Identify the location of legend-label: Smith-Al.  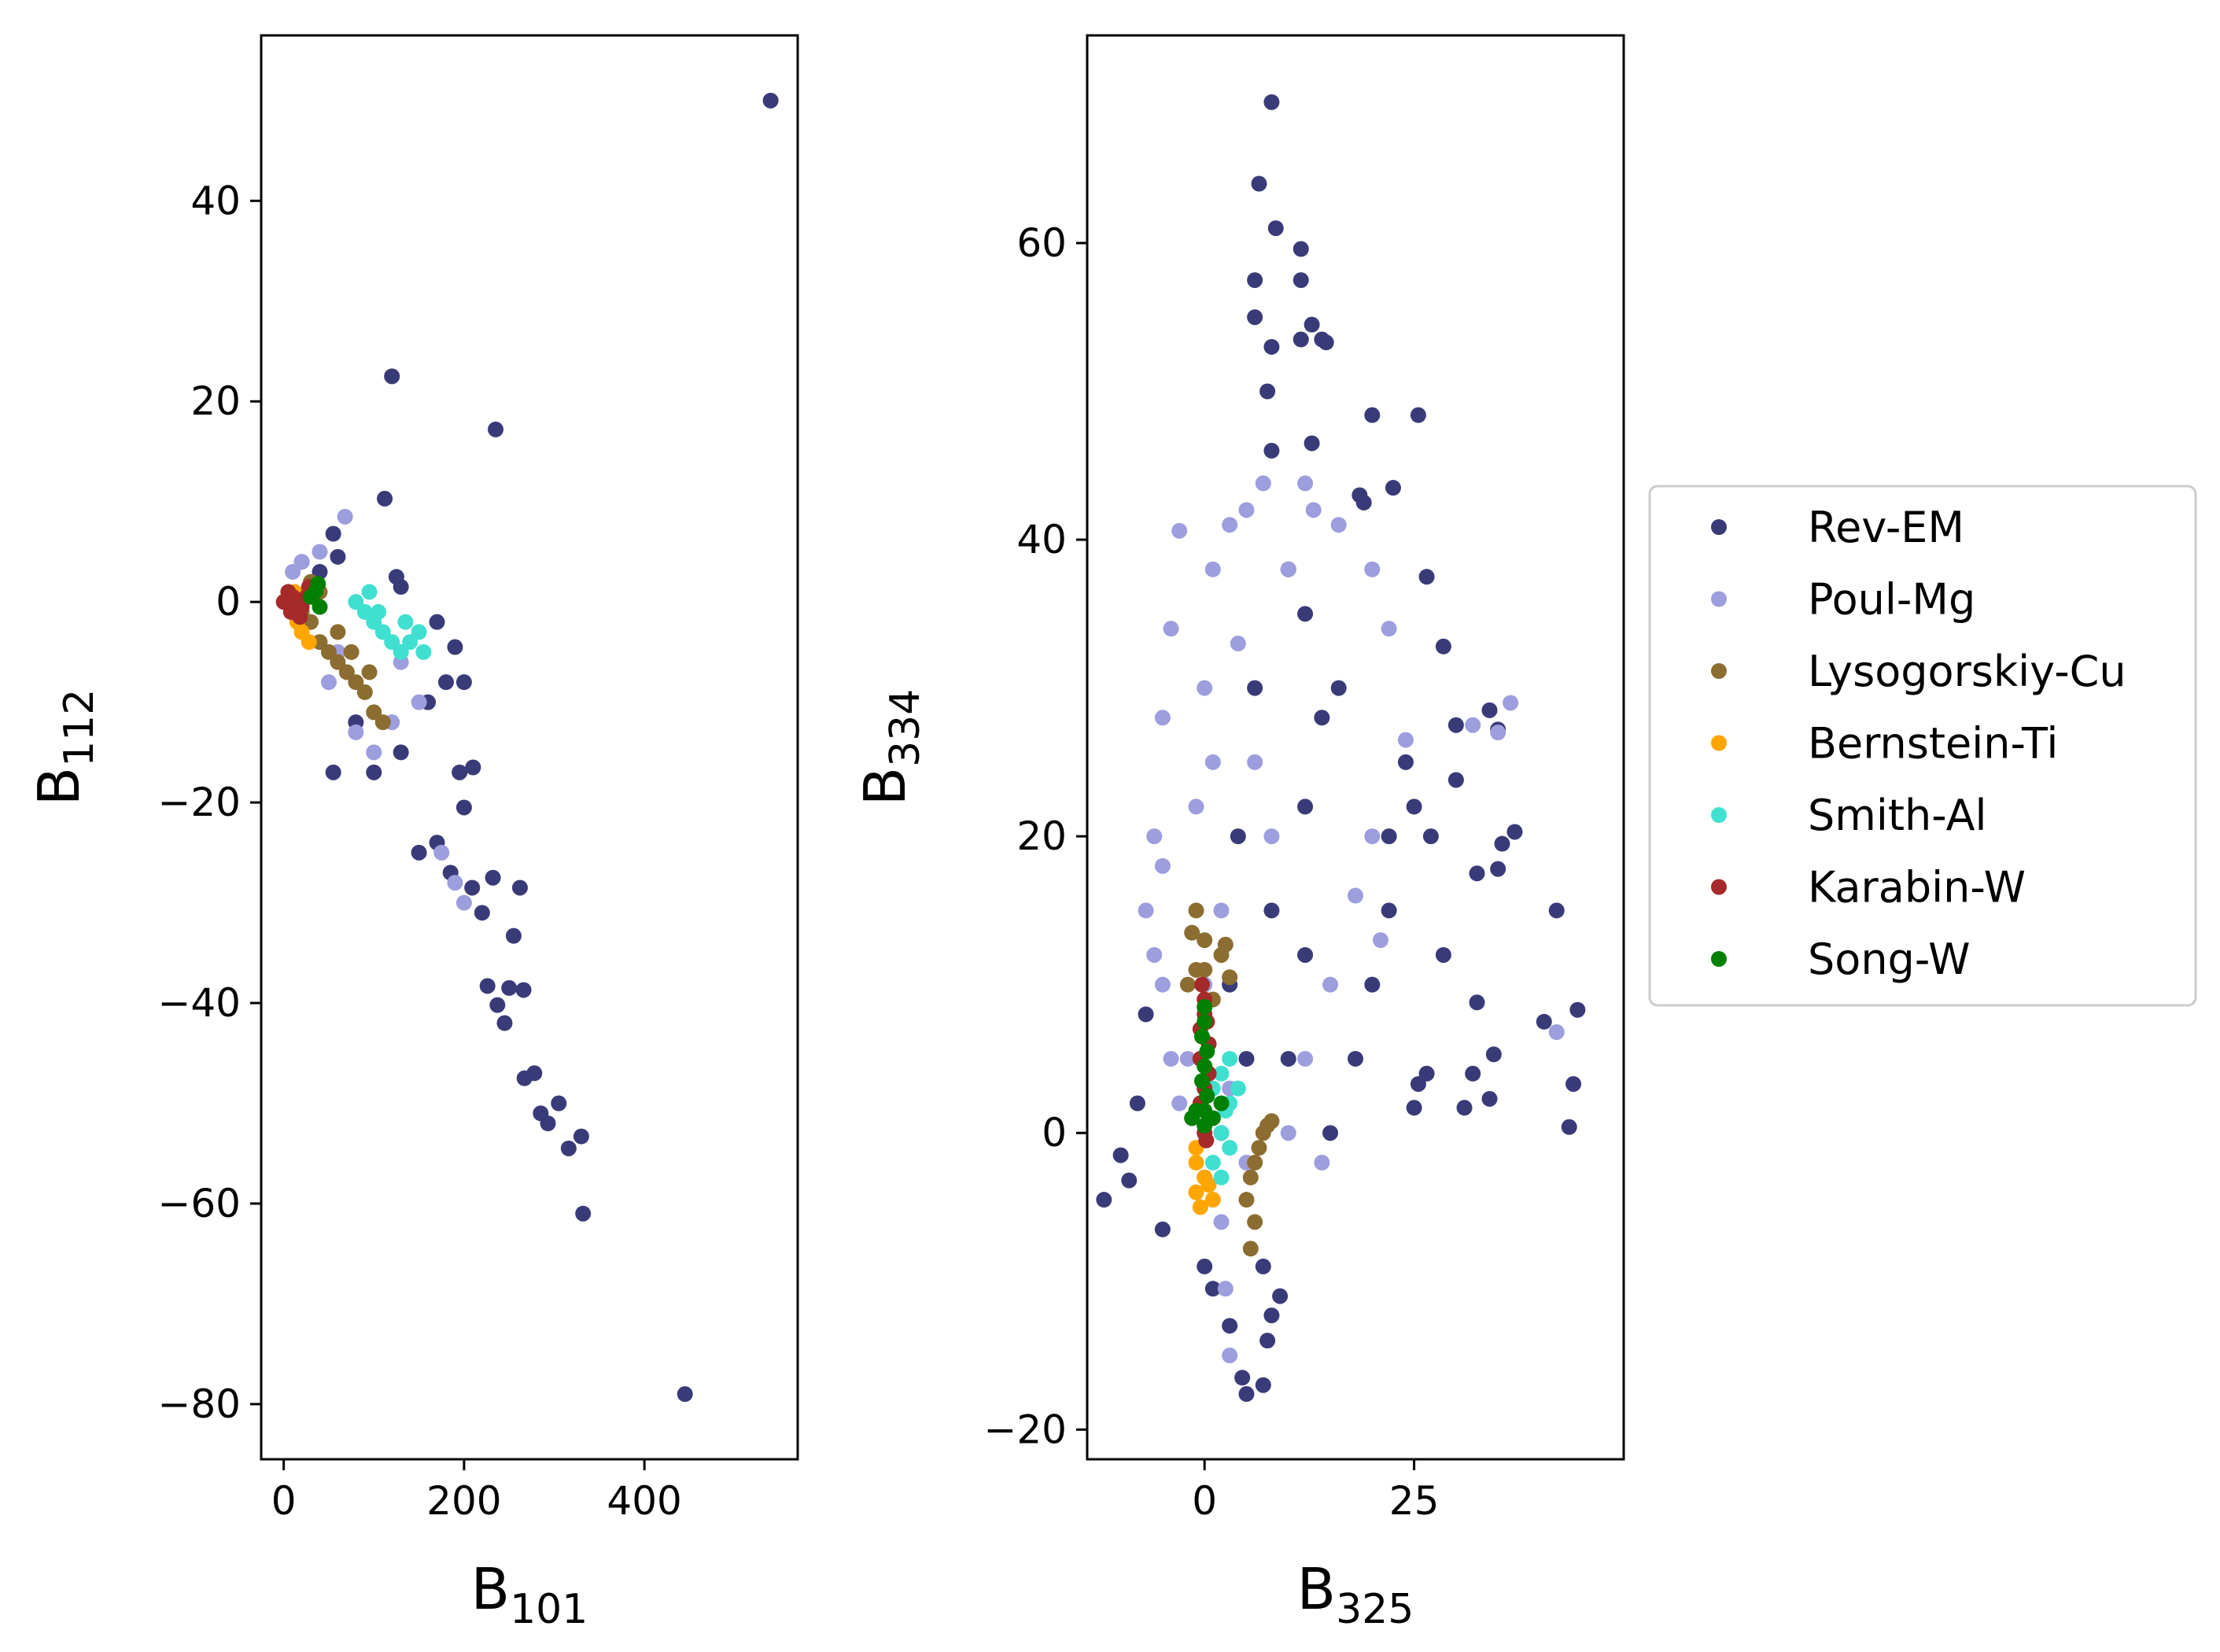
(1897, 815).